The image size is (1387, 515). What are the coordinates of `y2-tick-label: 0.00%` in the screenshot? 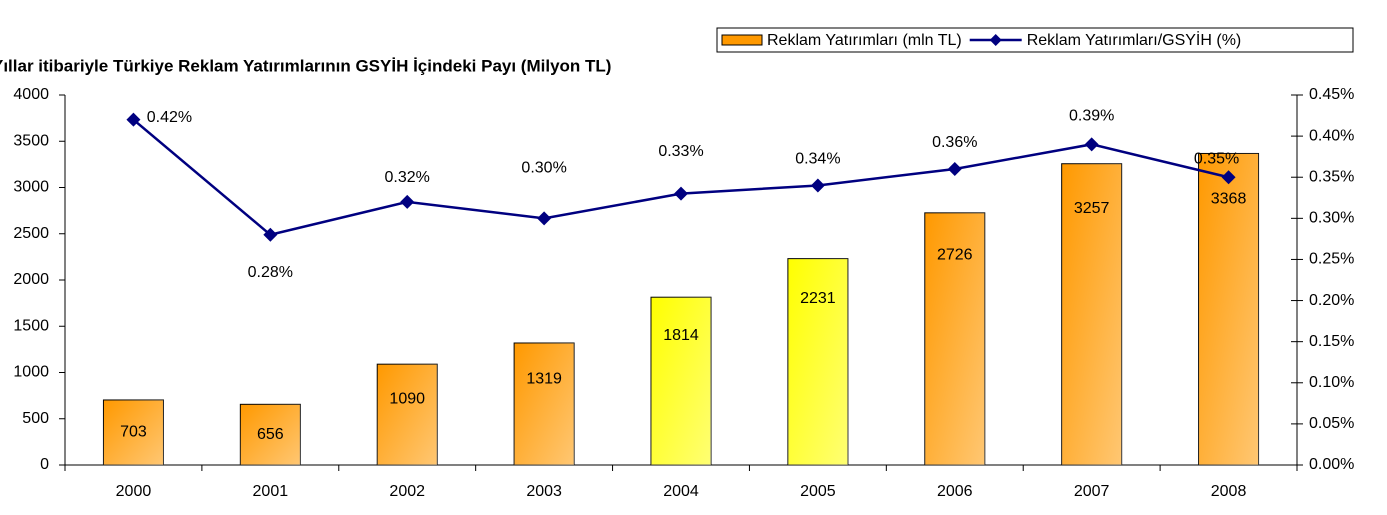 It's located at (1331, 464).